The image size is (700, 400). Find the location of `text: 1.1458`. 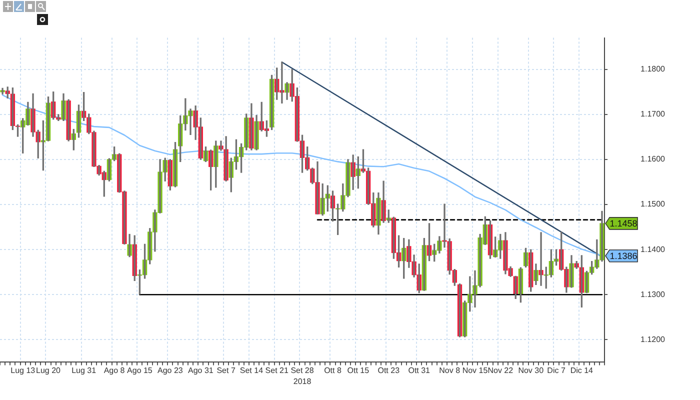

text: 1.1458 is located at coordinates (624, 223).